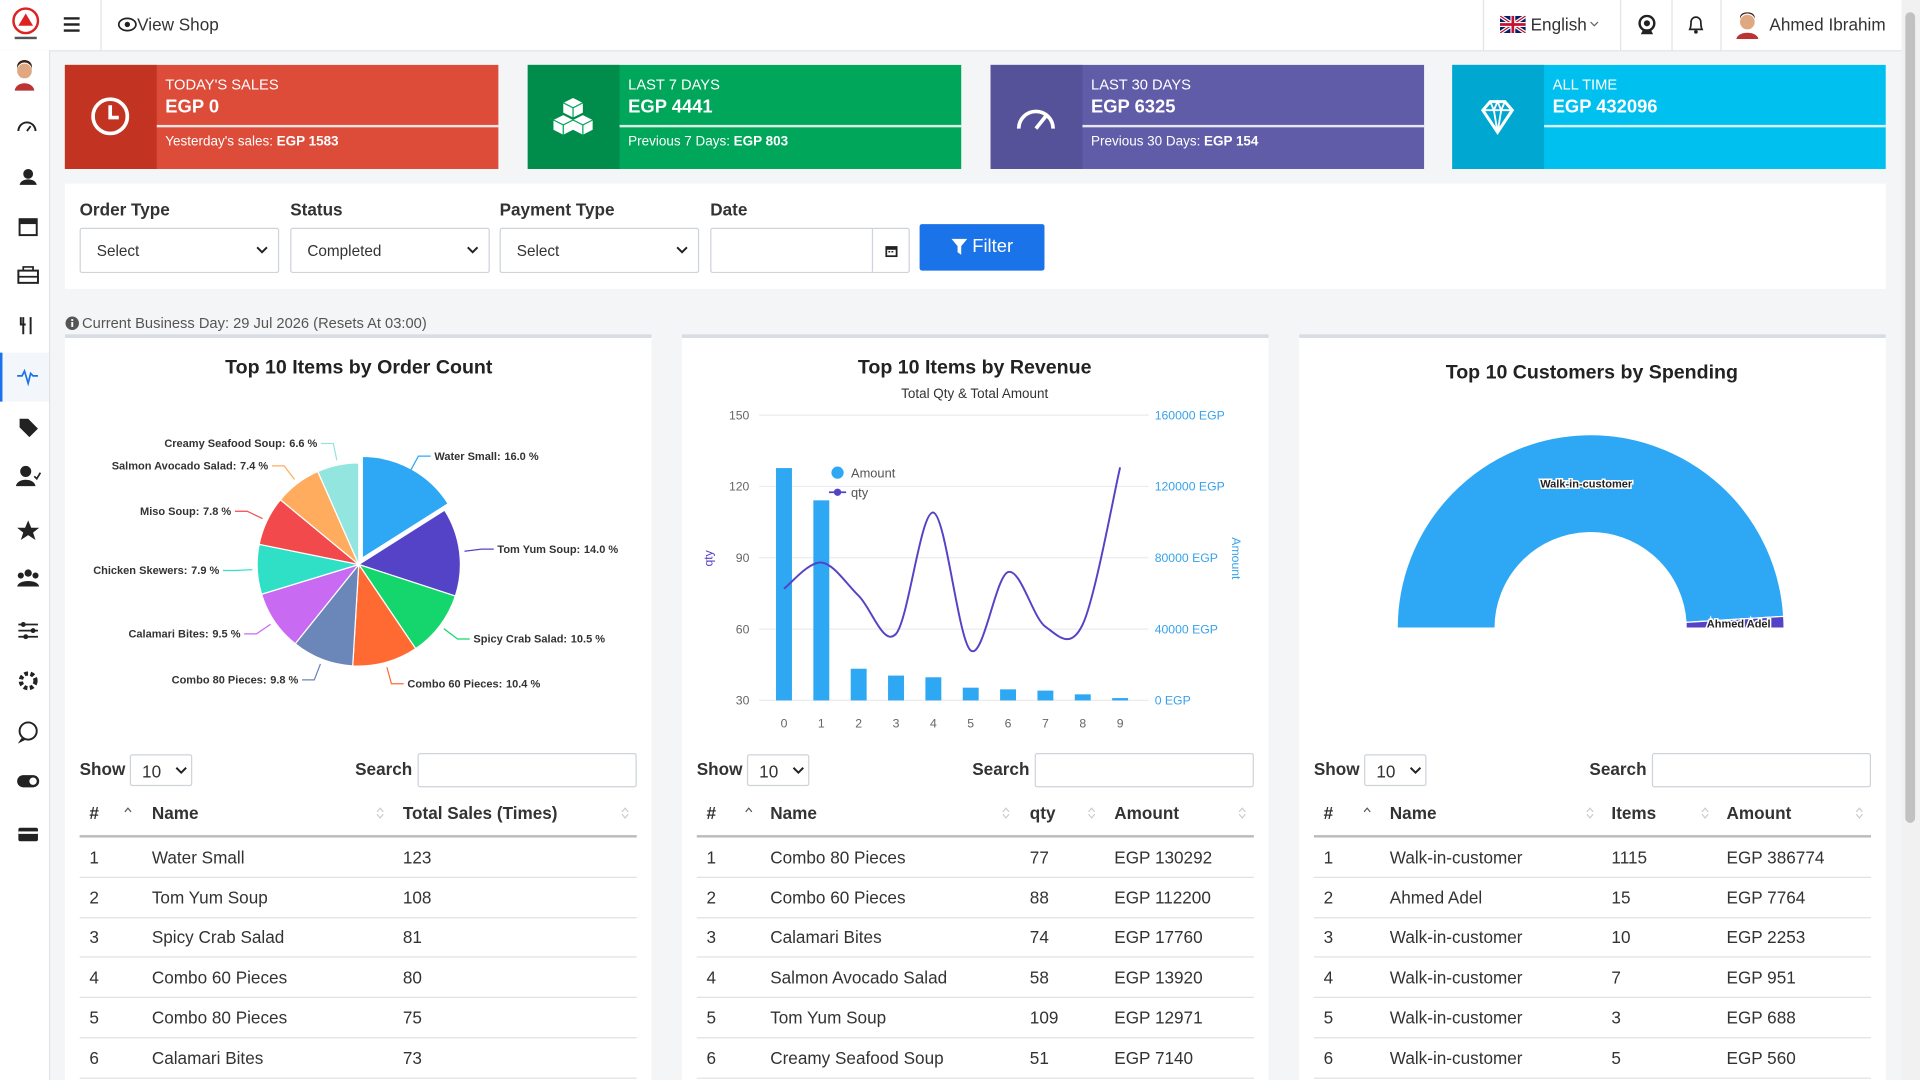  I want to click on card-footer-label: Previous 7 Days:, so click(679, 142).